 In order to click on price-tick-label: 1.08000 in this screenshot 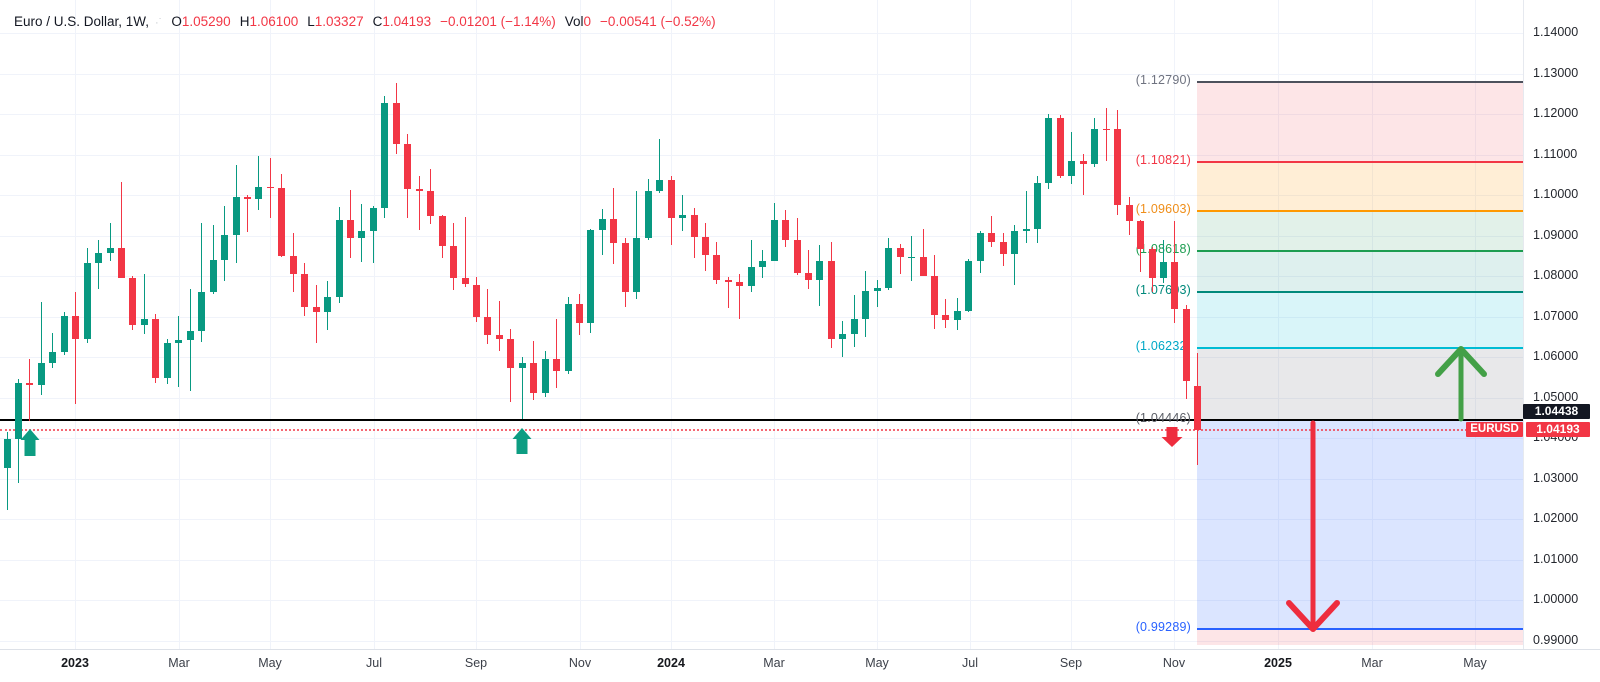, I will do `click(1556, 275)`.